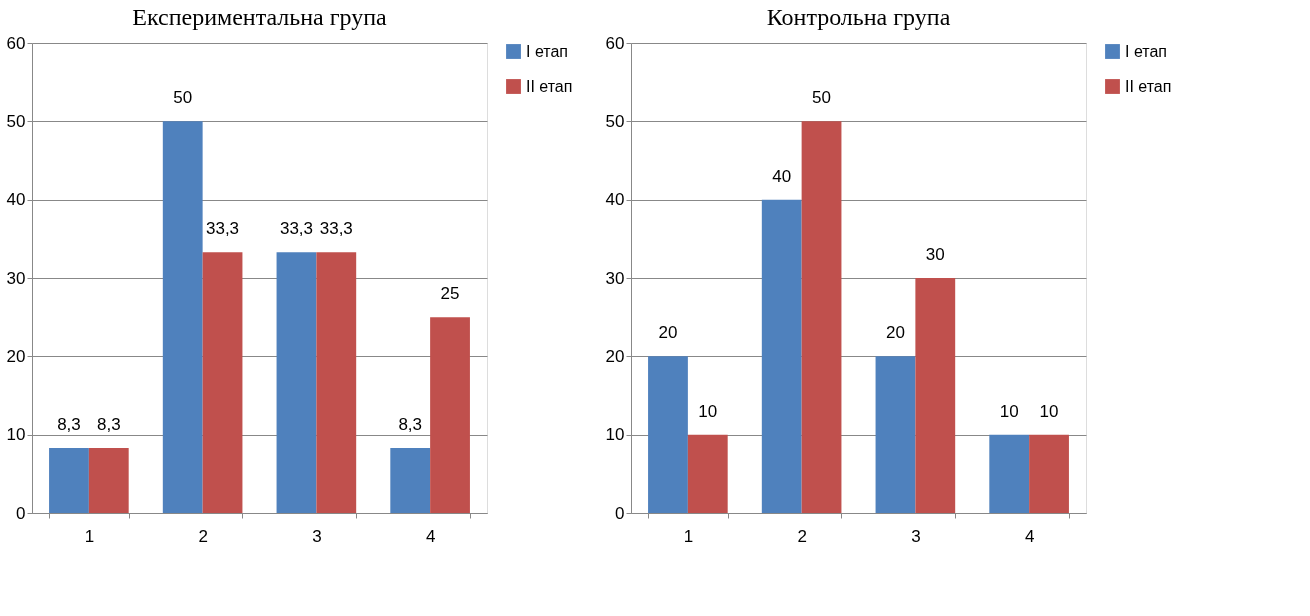 This screenshot has height=616, width=1310. What do you see at coordinates (935, 254) in the screenshot?
I see `data-label: 30` at bounding box center [935, 254].